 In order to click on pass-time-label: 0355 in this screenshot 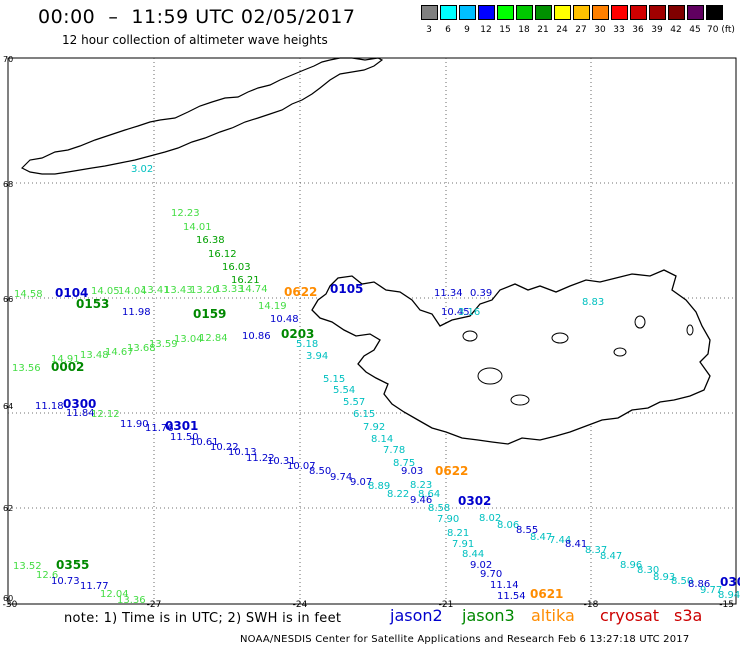, I will do `click(72, 565)`.